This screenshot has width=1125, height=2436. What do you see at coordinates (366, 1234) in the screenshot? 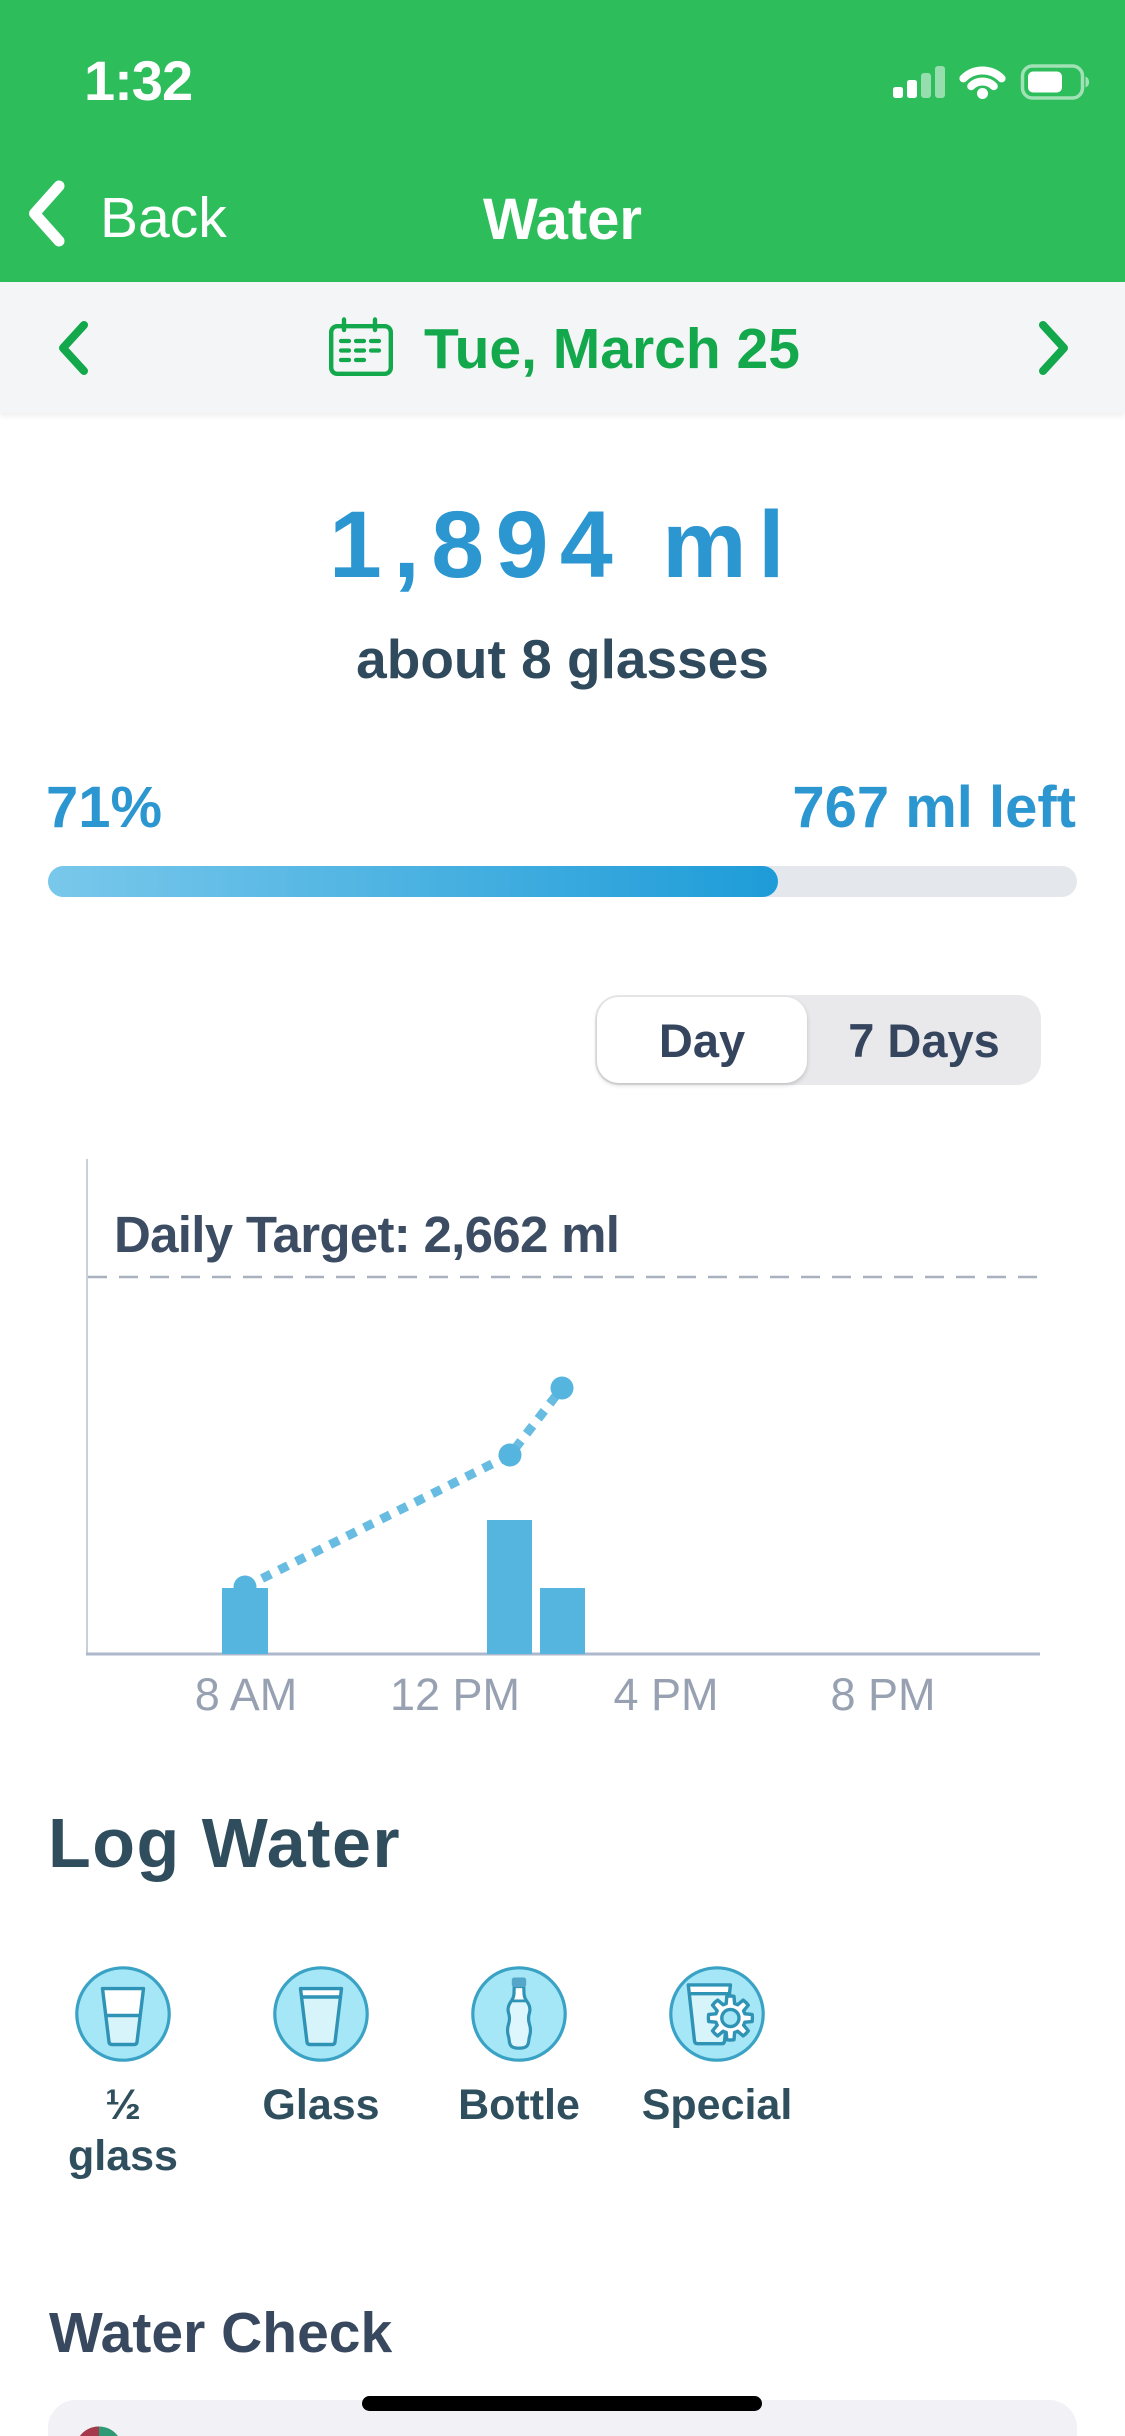
I see `svg-text: Daily Target: 2,662 ml` at bounding box center [366, 1234].